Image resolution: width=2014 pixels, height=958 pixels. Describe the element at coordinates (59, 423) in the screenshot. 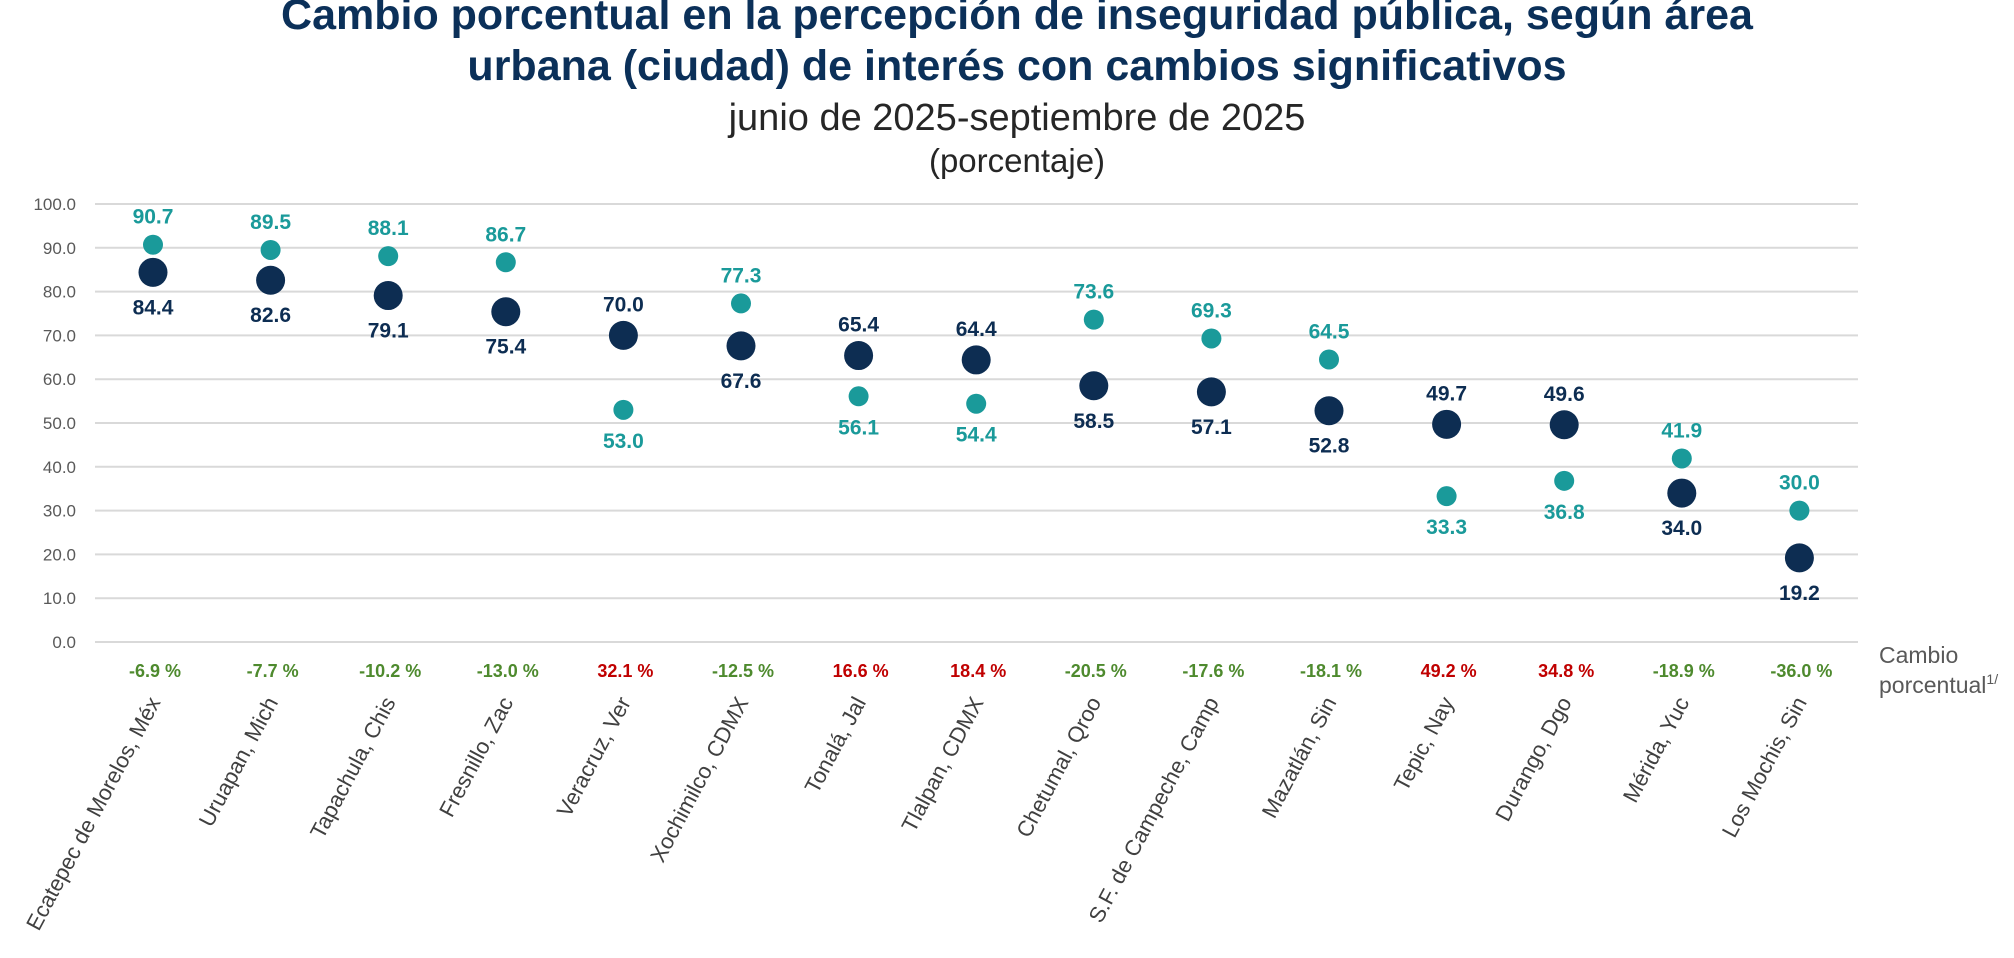

I see `y-tick-label: 50.0` at that location.